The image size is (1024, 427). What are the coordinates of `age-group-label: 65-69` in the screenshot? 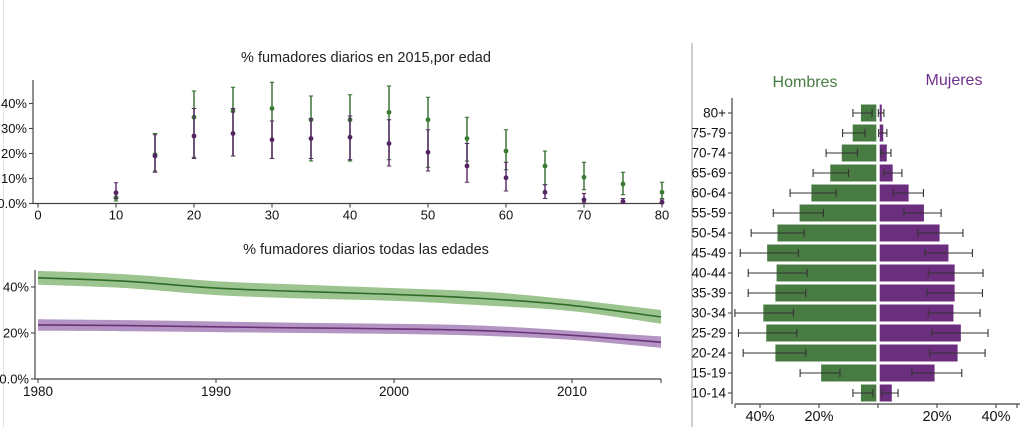 It's located at (708, 173).